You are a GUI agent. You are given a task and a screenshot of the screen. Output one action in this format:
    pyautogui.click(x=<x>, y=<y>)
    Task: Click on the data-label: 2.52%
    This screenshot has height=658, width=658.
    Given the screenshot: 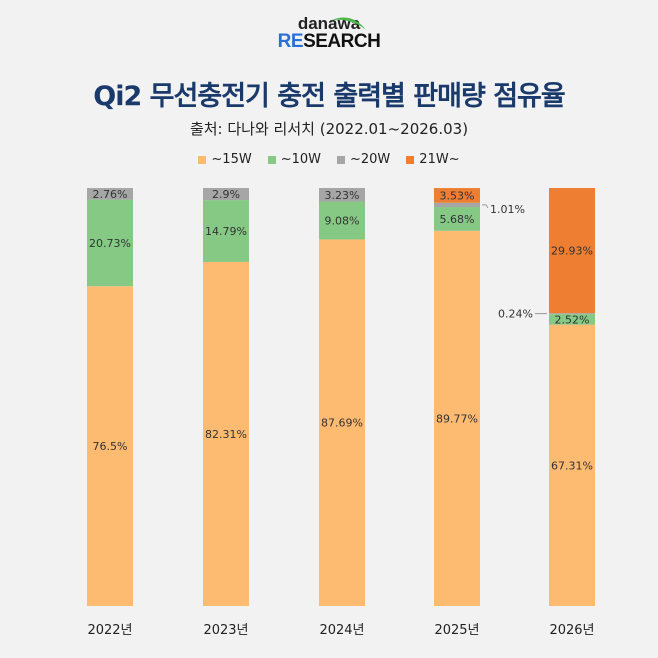 What is the action you would take?
    pyautogui.click(x=572, y=319)
    